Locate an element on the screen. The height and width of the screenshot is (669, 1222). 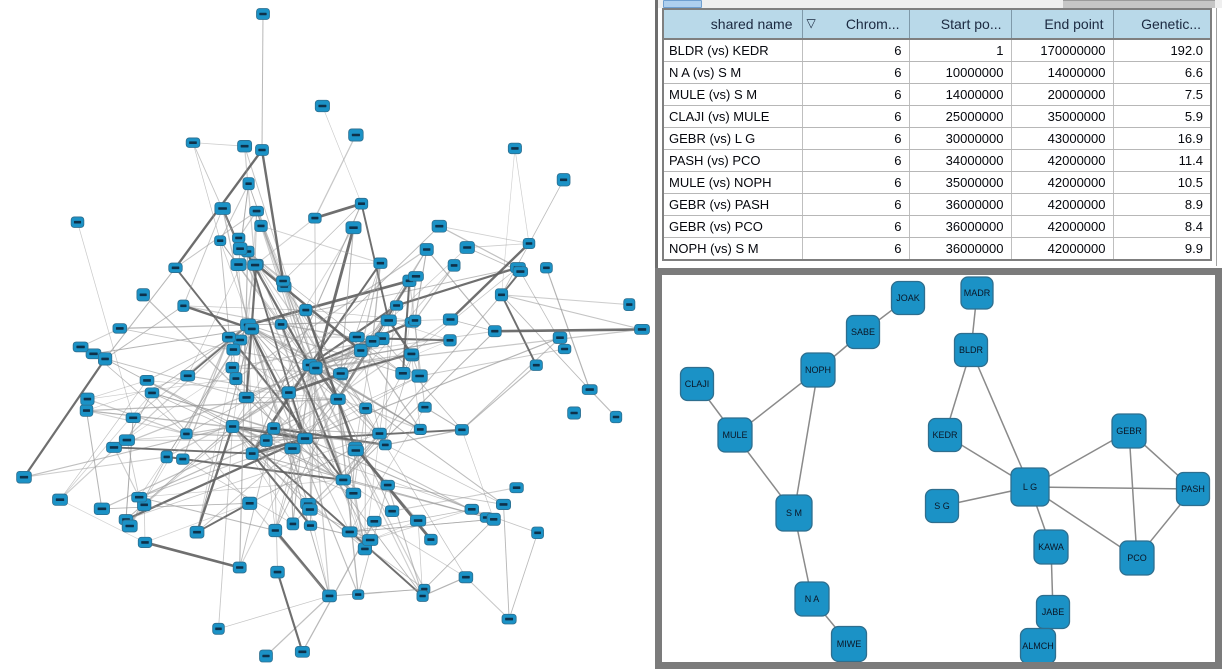
table-row: NOPH (vs) S M 6 36000000 42000000 9.9 is located at coordinates (937, 249).